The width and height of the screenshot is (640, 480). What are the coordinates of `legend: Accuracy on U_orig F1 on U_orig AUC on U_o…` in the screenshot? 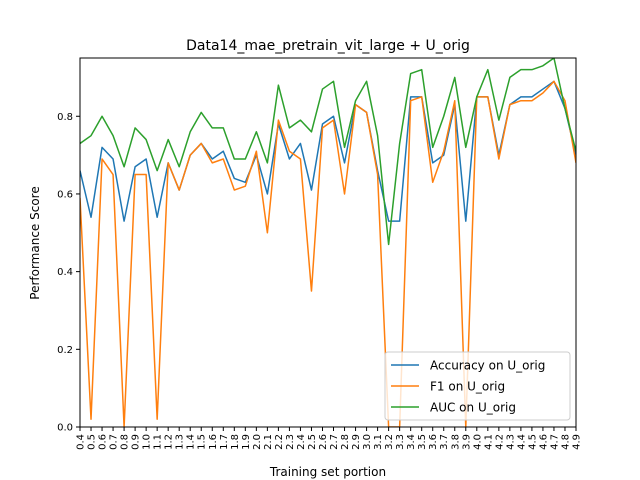 It's located at (477, 386).